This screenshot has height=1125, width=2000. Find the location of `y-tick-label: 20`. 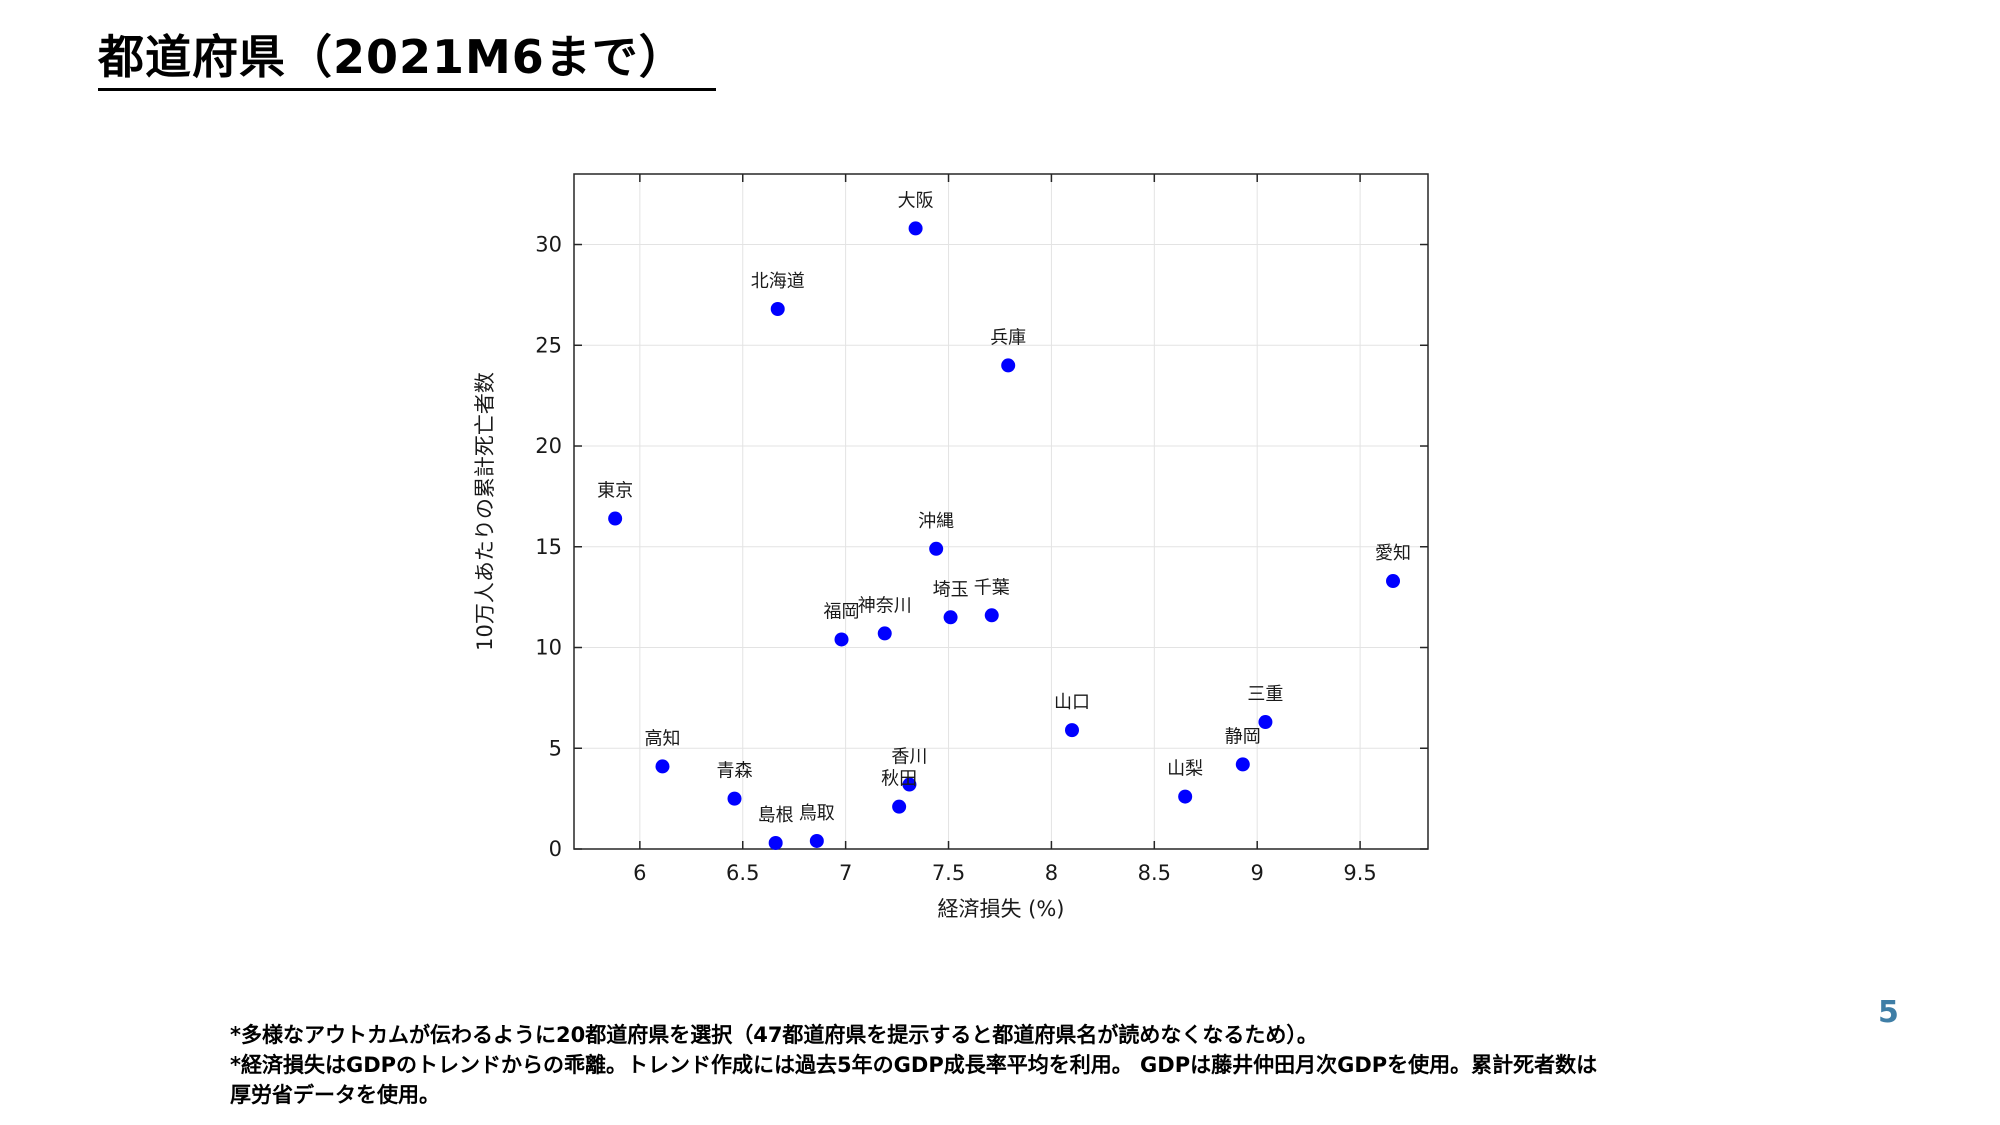

y-tick-label: 20 is located at coordinates (548, 446).